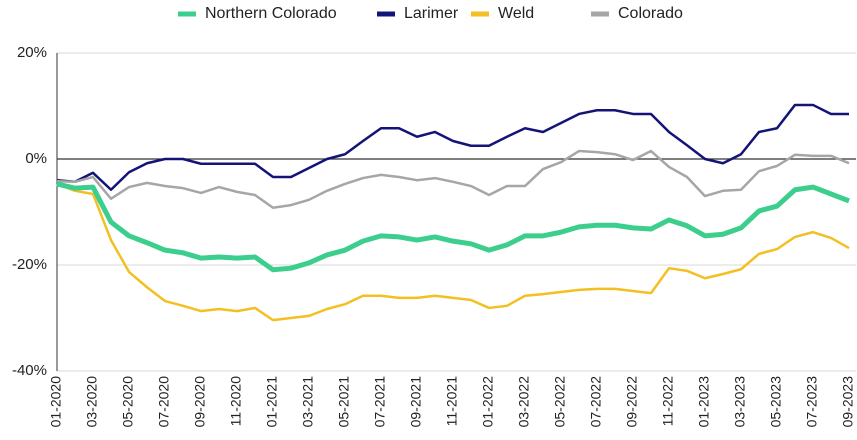 The width and height of the screenshot is (857, 440). I want to click on x-tick-label: 09-2022, so click(632, 402).